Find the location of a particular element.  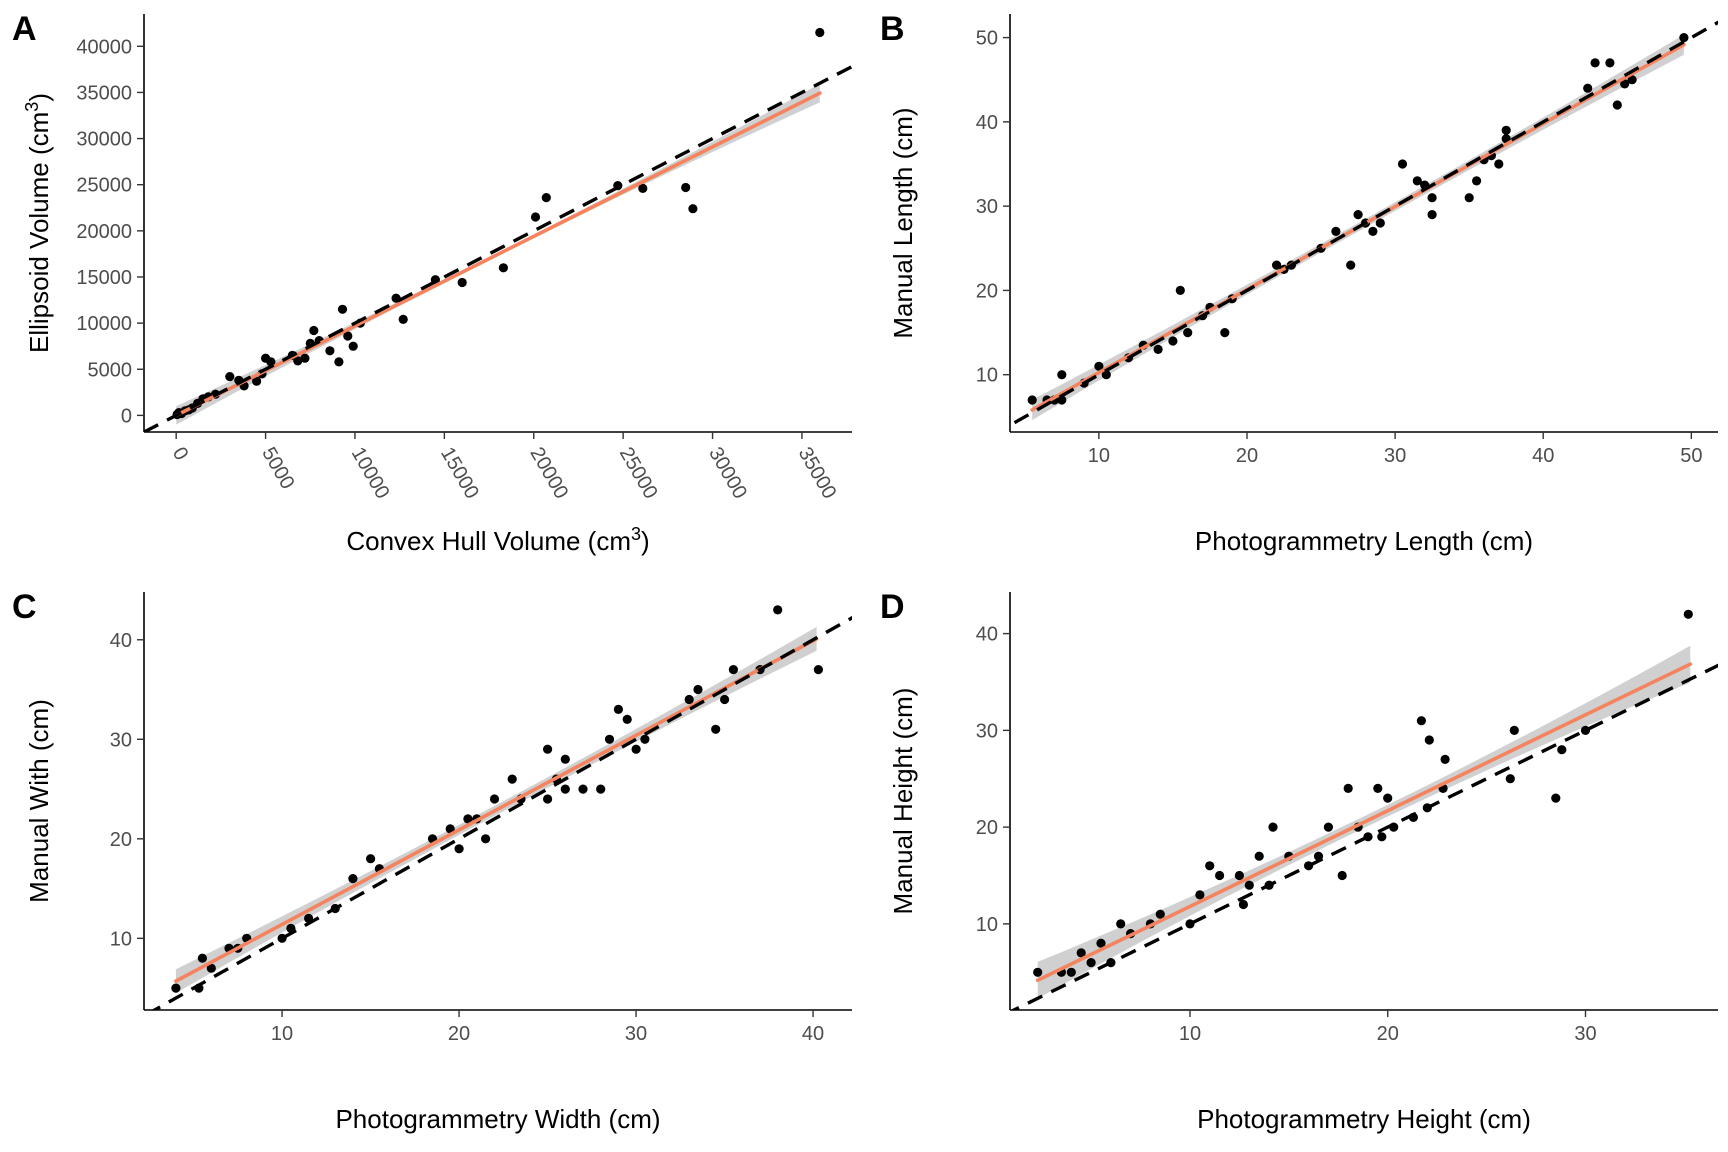

y-tick-label: 0 is located at coordinates (126, 416).